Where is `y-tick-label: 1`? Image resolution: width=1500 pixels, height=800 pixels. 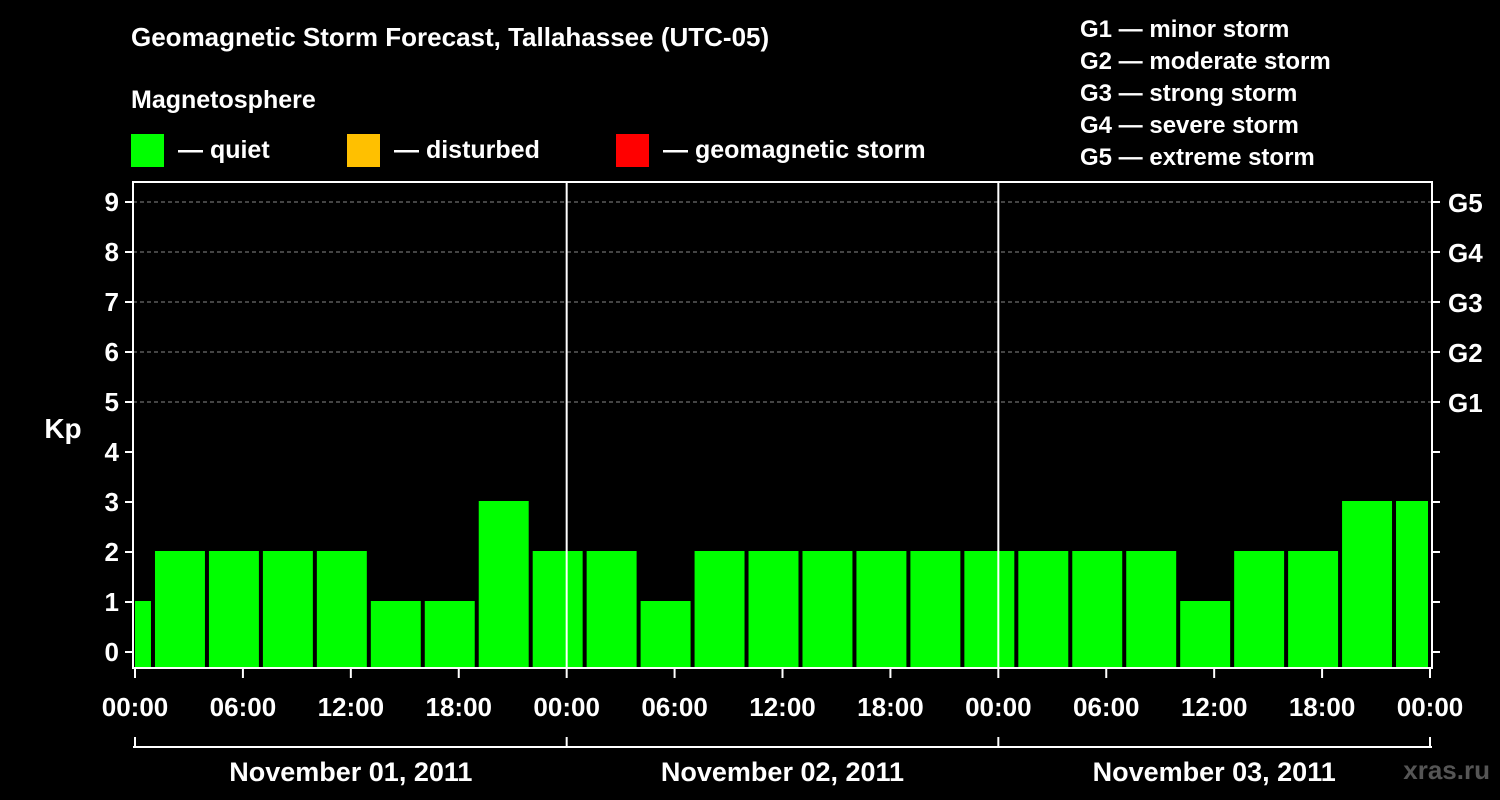
y-tick-label: 1 is located at coordinates (112, 602).